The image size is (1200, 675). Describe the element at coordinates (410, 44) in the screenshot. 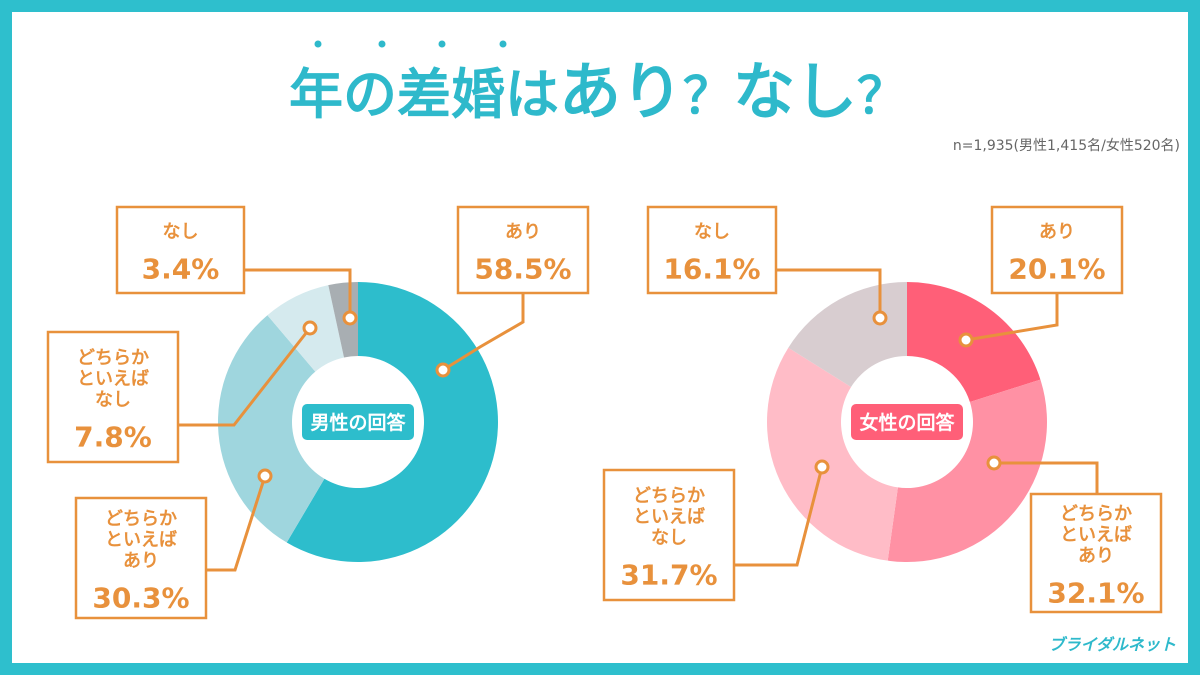

I see `title-emphasis-dots` at that location.